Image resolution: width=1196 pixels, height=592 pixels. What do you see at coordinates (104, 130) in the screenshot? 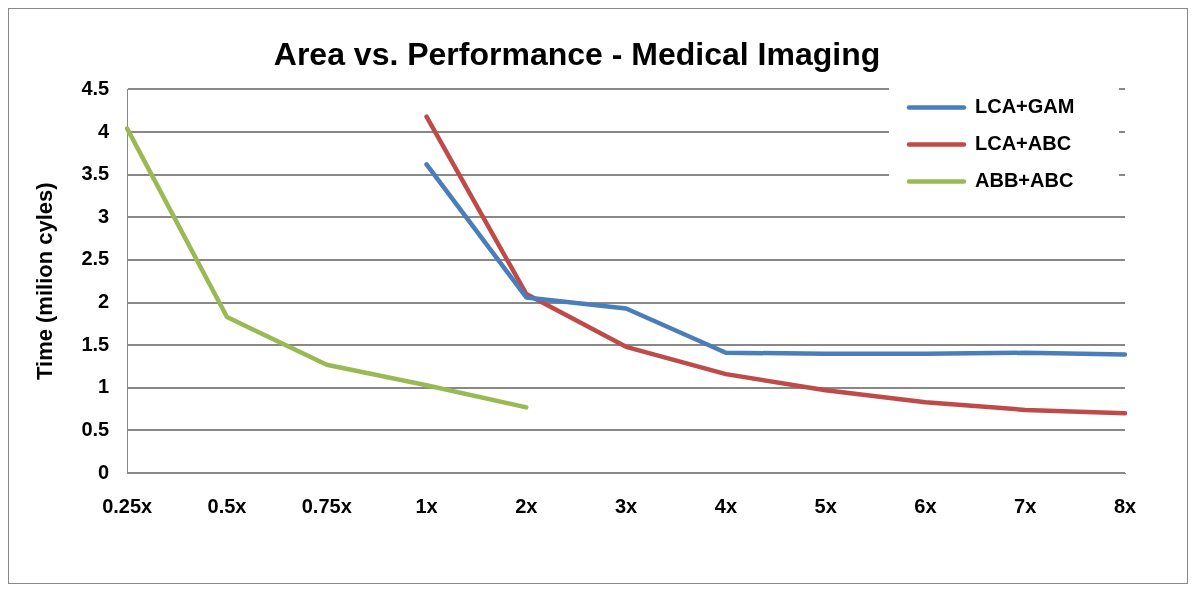
I see `y-tick-label: 4` at bounding box center [104, 130].